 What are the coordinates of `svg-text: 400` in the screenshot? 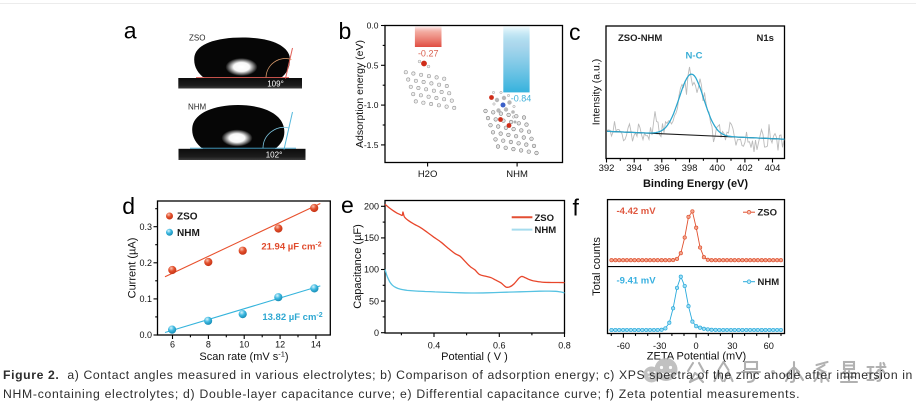 It's located at (717, 168).